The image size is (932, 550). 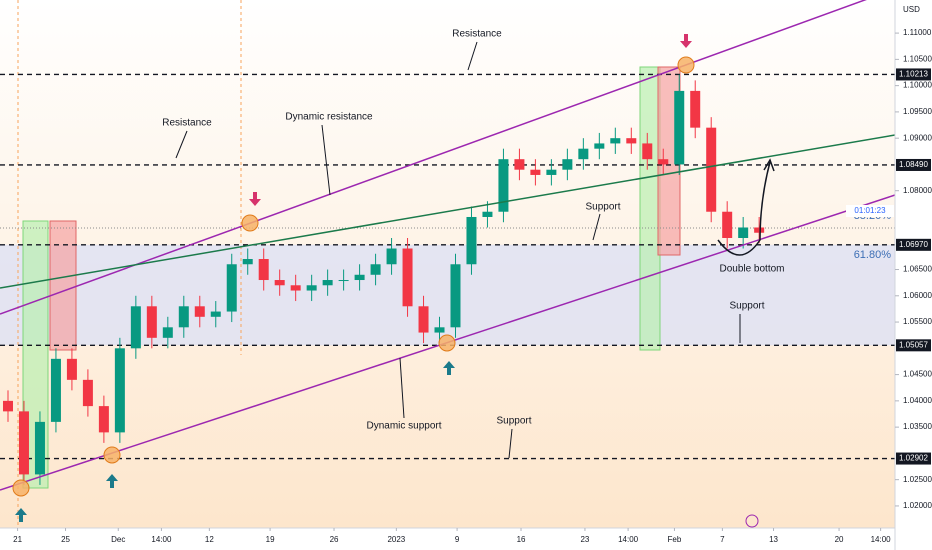 What do you see at coordinates (329, 117) in the screenshot?
I see `annotation: Dynamic resistance` at bounding box center [329, 117].